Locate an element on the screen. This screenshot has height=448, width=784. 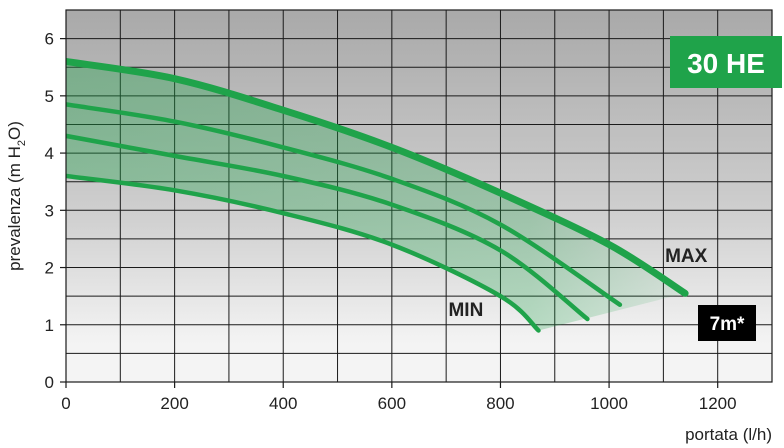
head-note: 7m* is located at coordinates (727, 323).